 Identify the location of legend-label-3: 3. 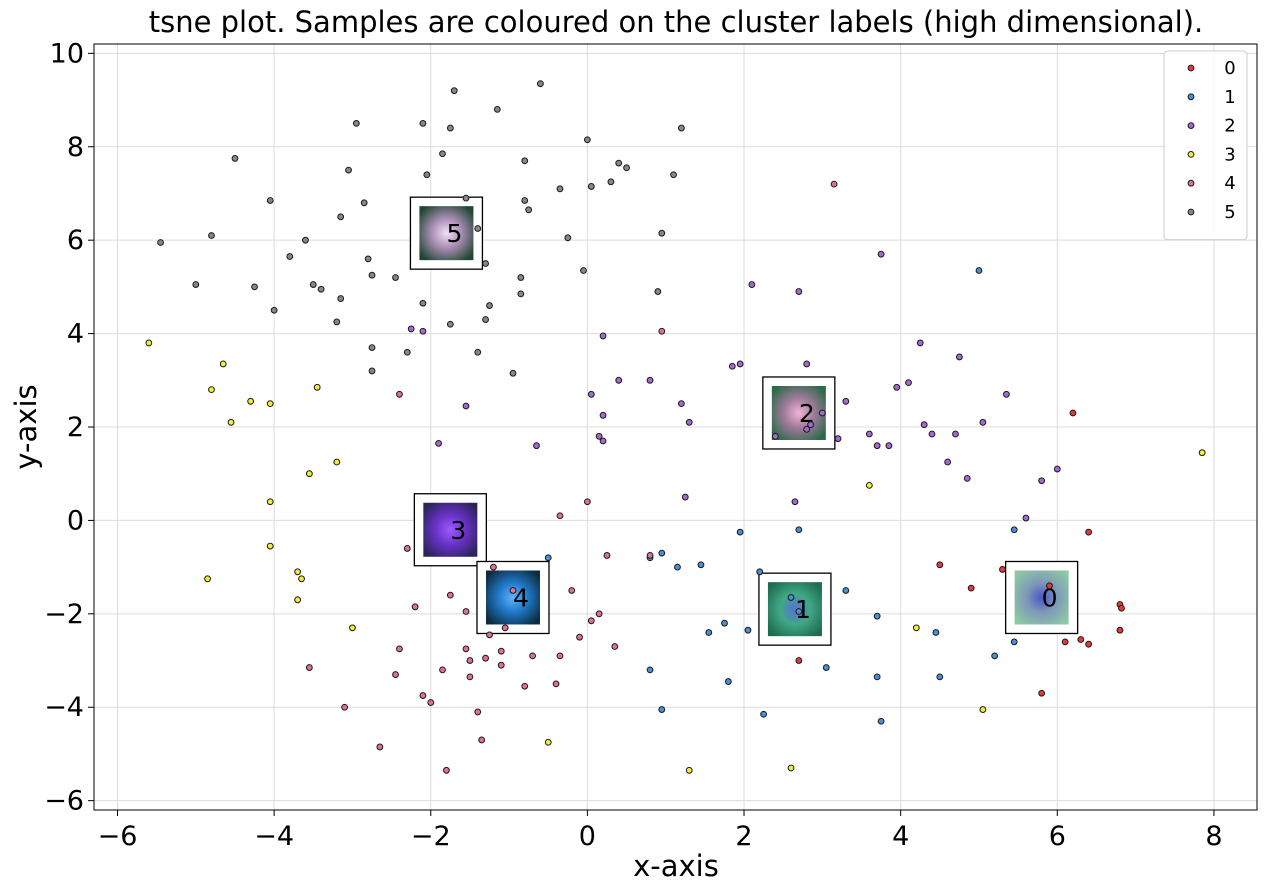
(1229, 154).